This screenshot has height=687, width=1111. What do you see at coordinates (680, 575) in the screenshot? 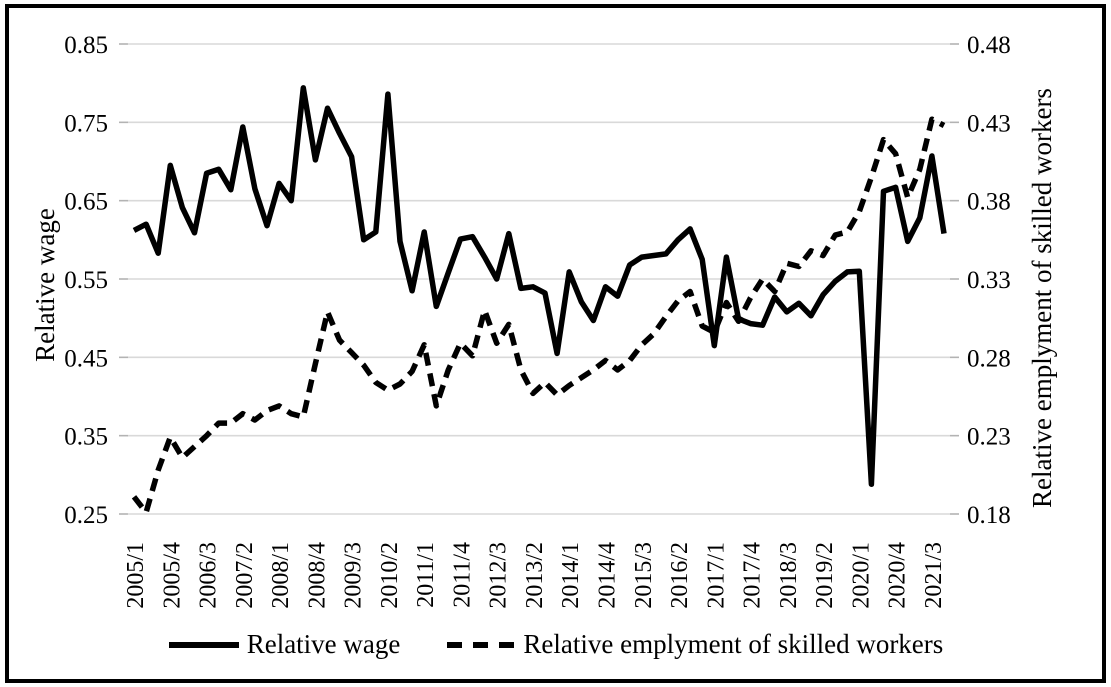
I see `x-axis-tick-label: 2016/2` at bounding box center [680, 575].